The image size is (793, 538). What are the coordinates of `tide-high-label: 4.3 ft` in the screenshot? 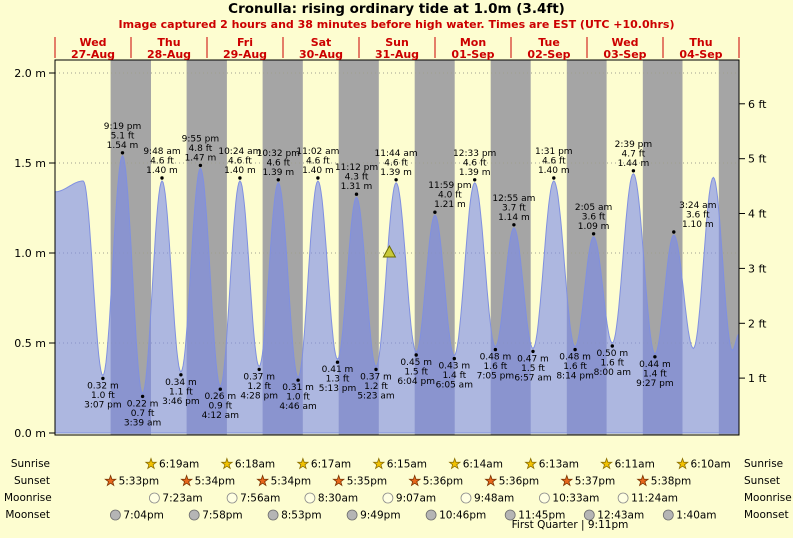 It's located at (357, 178).